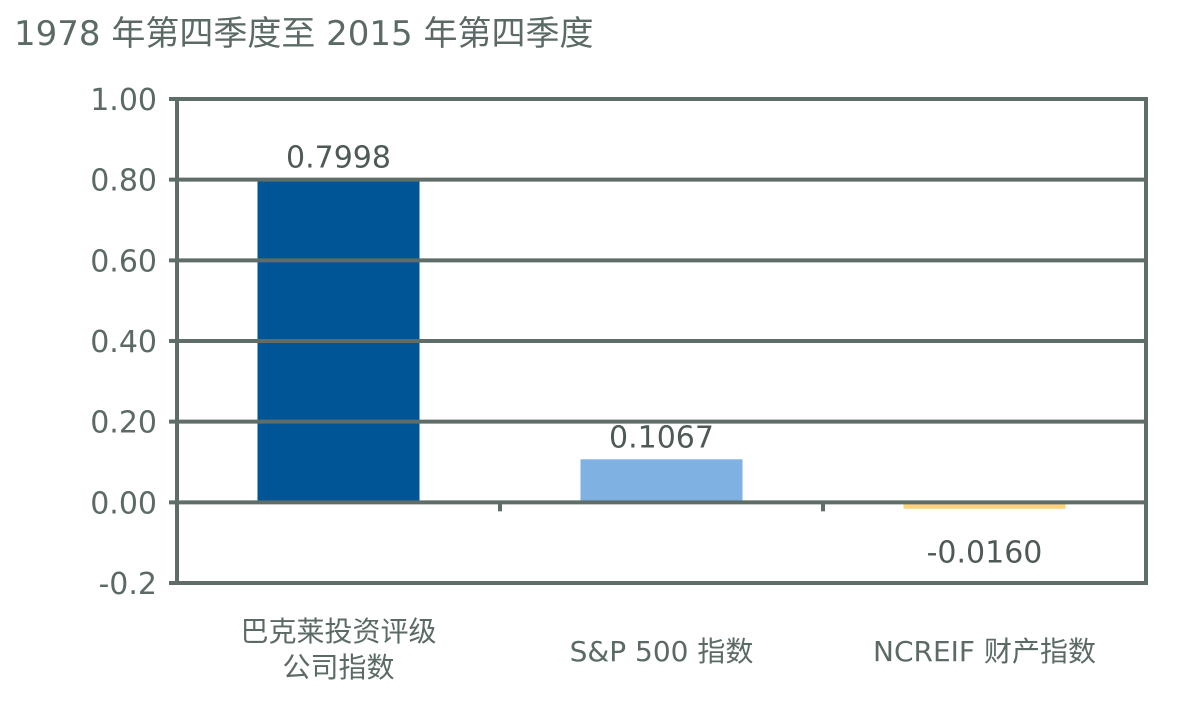 The image size is (1195, 712). Describe the element at coordinates (123, 100) in the screenshot. I see `ytick-label-0: 1.00` at that location.